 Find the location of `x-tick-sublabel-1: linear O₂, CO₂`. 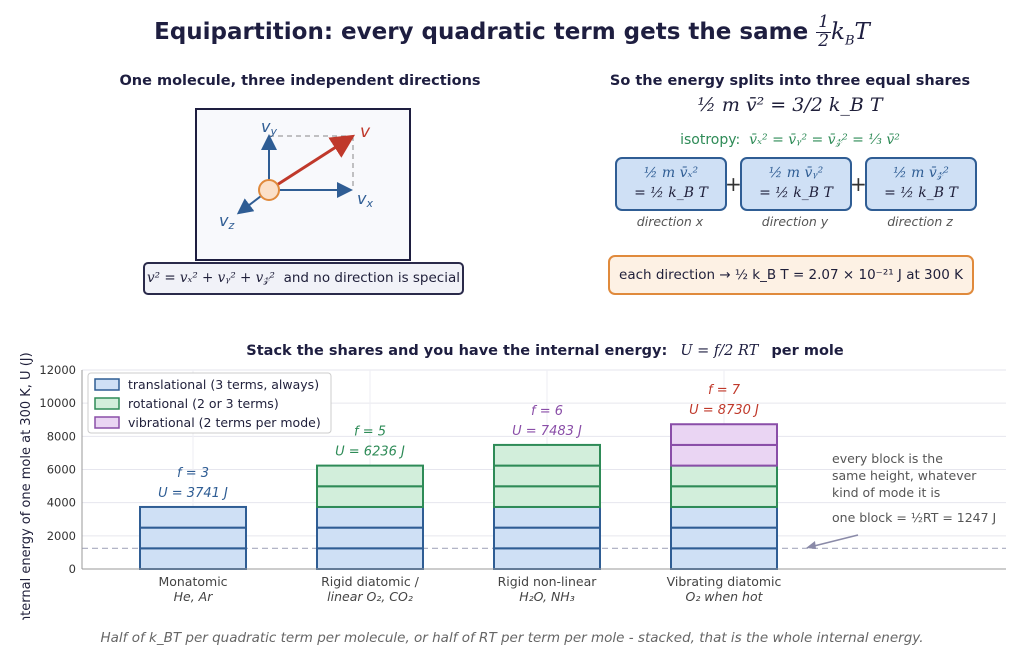

x-tick-sublabel-1: linear O₂, CO₂ is located at coordinates (370, 596).